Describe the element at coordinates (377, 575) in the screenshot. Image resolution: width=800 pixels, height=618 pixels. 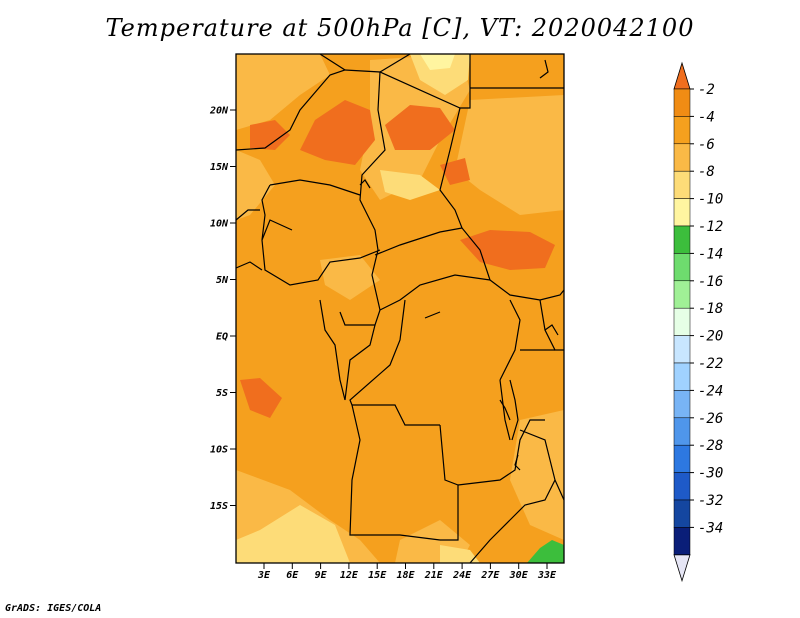
I see `lon-tick-label: 15E` at that location.